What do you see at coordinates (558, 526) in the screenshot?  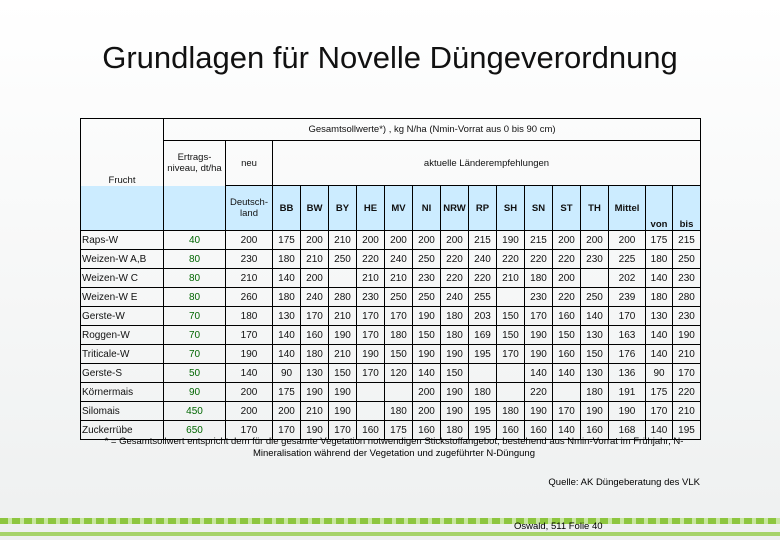 I see `footer: Oswald, 511 Folie 40` at bounding box center [558, 526].